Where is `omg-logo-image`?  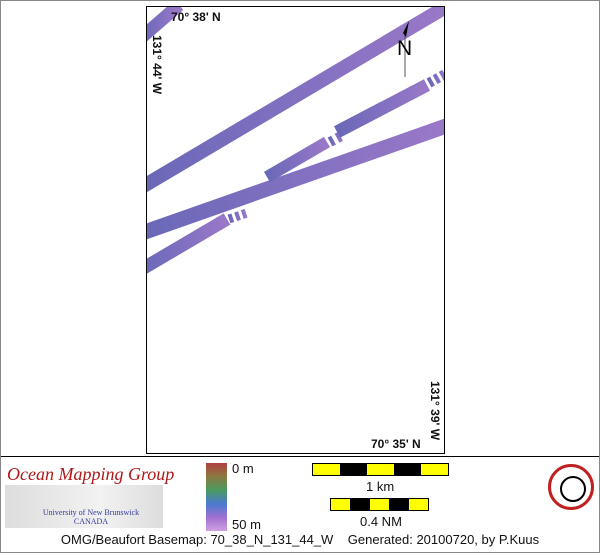 omg-logo-image is located at coordinates (84, 506).